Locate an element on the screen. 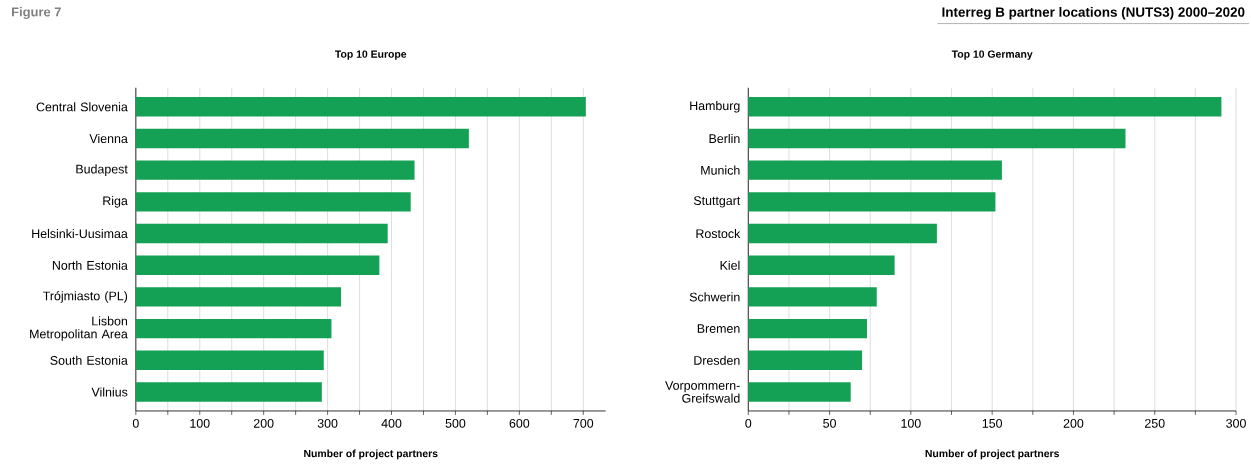  y-tick-label: Rostock is located at coordinates (718, 234).